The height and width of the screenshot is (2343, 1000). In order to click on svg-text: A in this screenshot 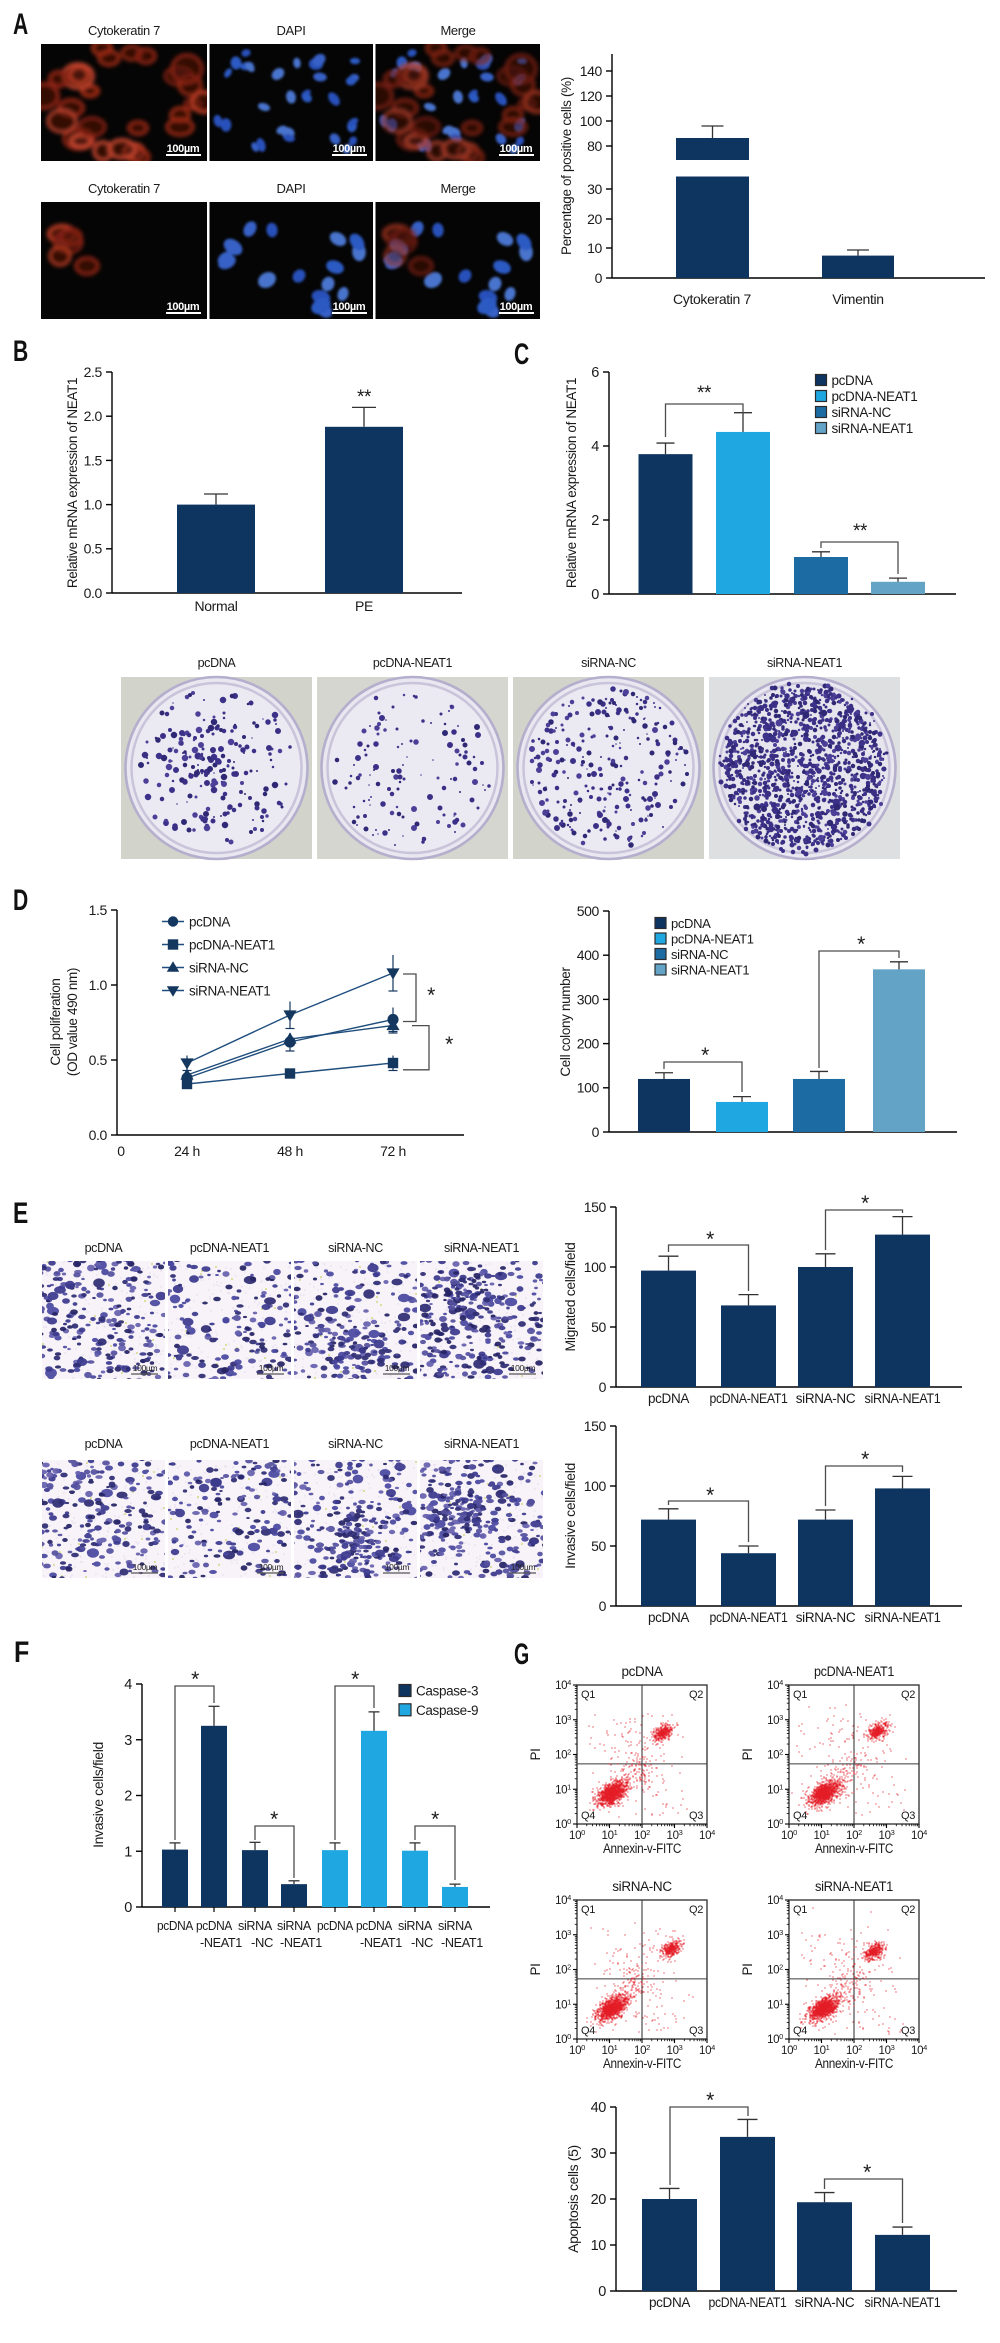, I will do `click(20, 24)`.